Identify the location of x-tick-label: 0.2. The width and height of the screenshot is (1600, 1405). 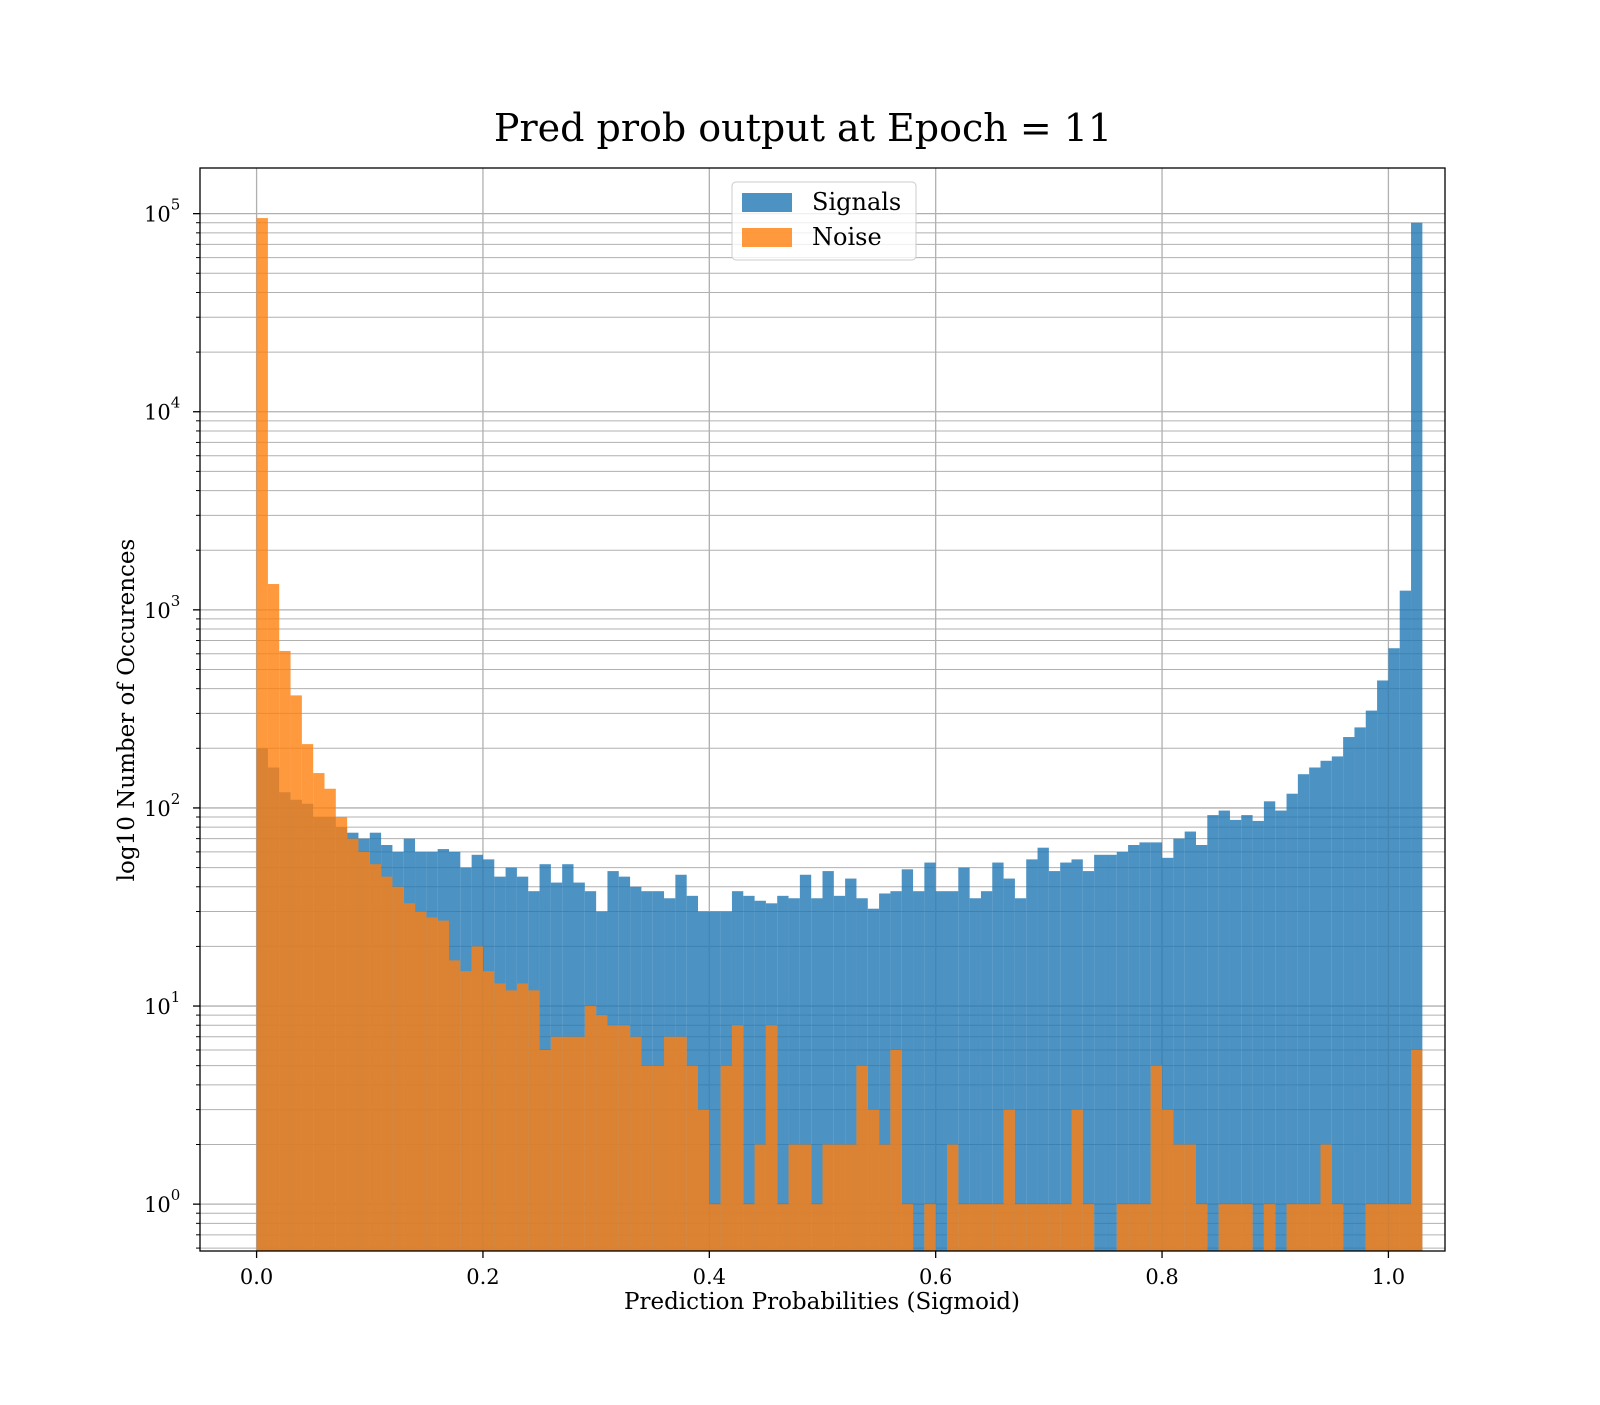
(482, 1277).